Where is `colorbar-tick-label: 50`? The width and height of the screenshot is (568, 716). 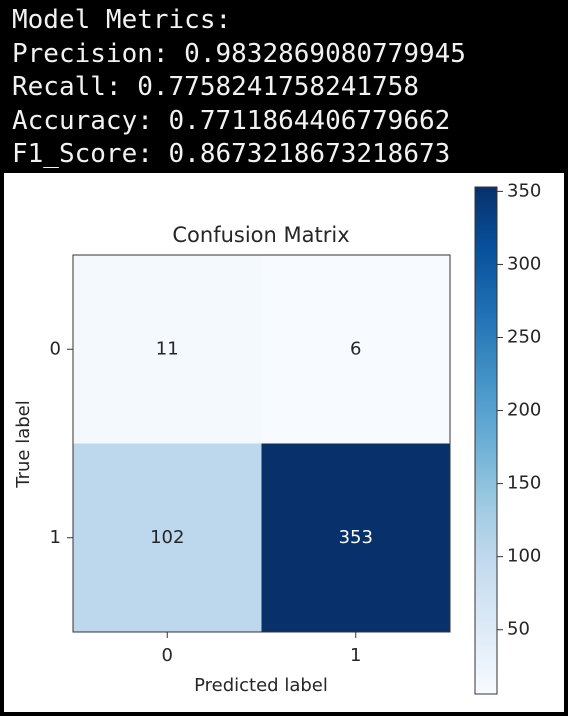
colorbar-tick-label: 50 is located at coordinates (518, 629).